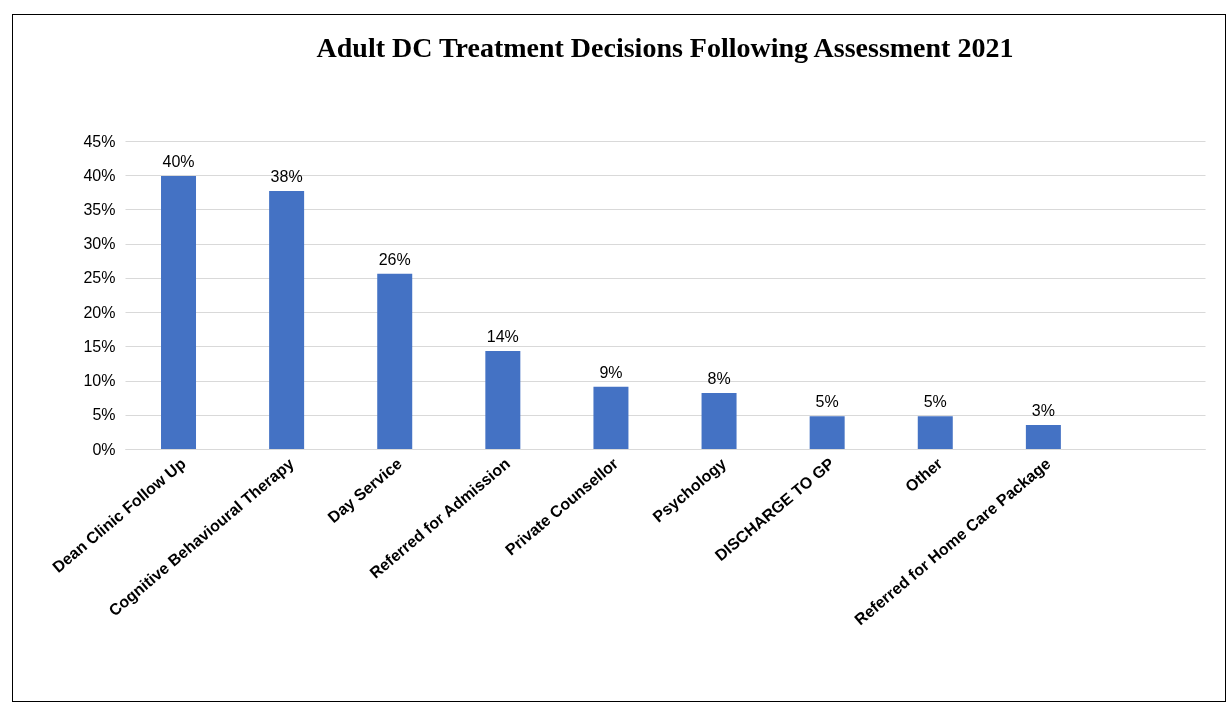 This screenshot has width=1230, height=704. Describe the element at coordinates (99, 381) in the screenshot. I see `y-tick-label: 10%` at that location.